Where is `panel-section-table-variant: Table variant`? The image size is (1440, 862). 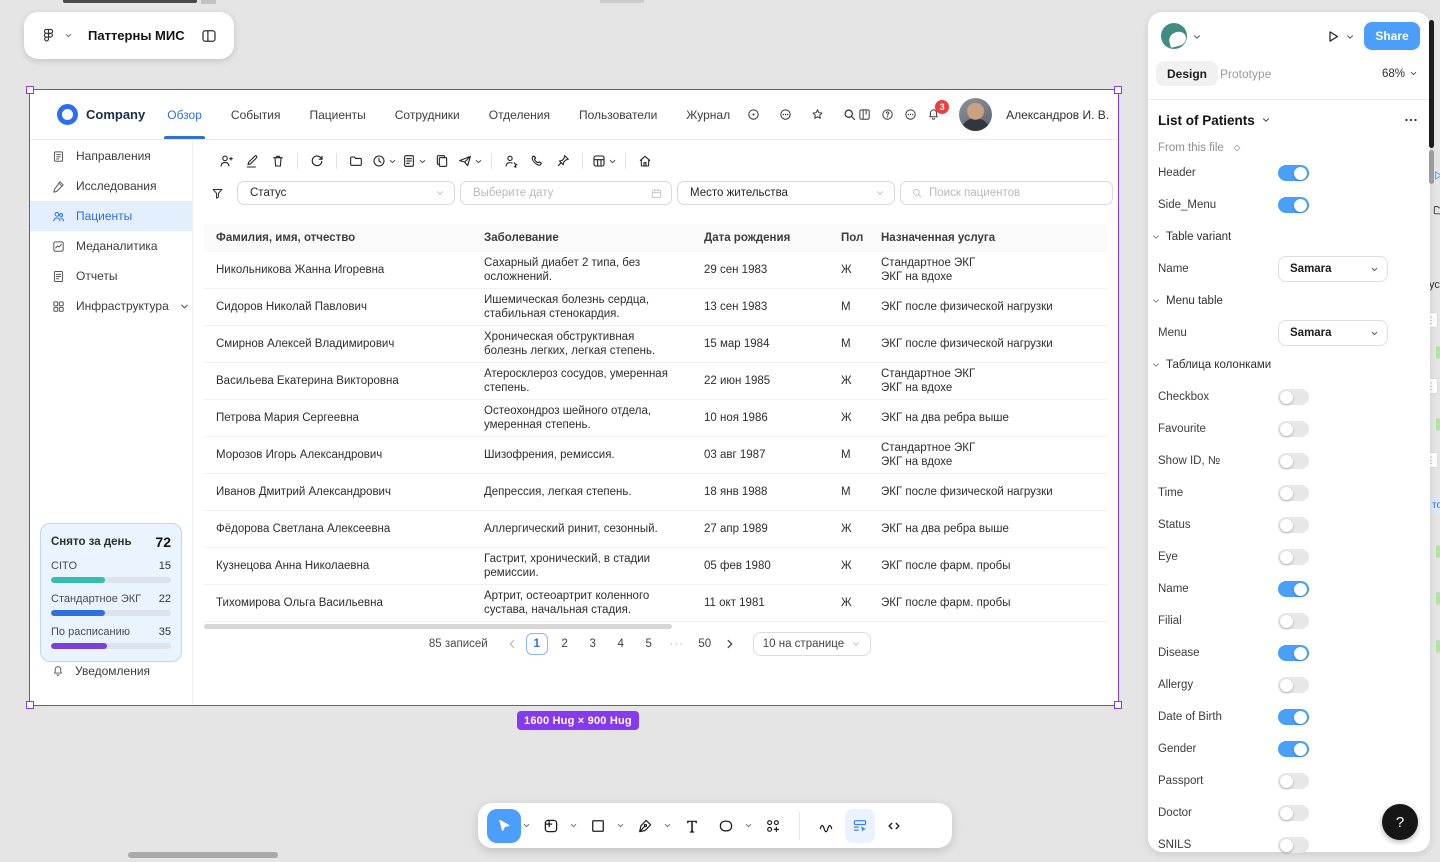 panel-section-table-variant: Table variant is located at coordinates (1285, 237).